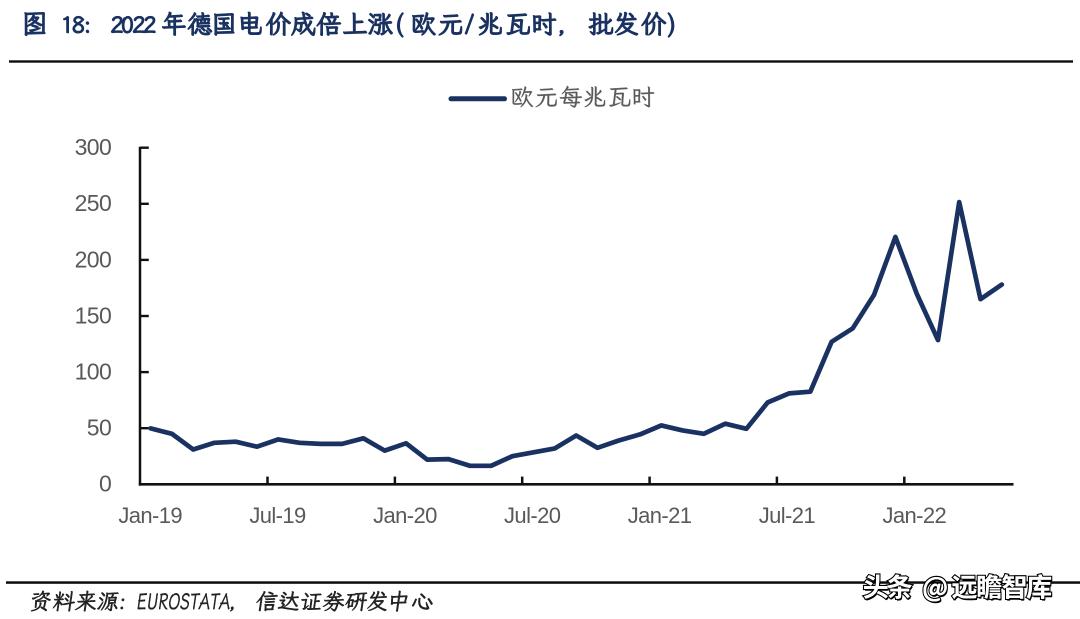  I want to click on svg-text: 50, so click(99, 428).